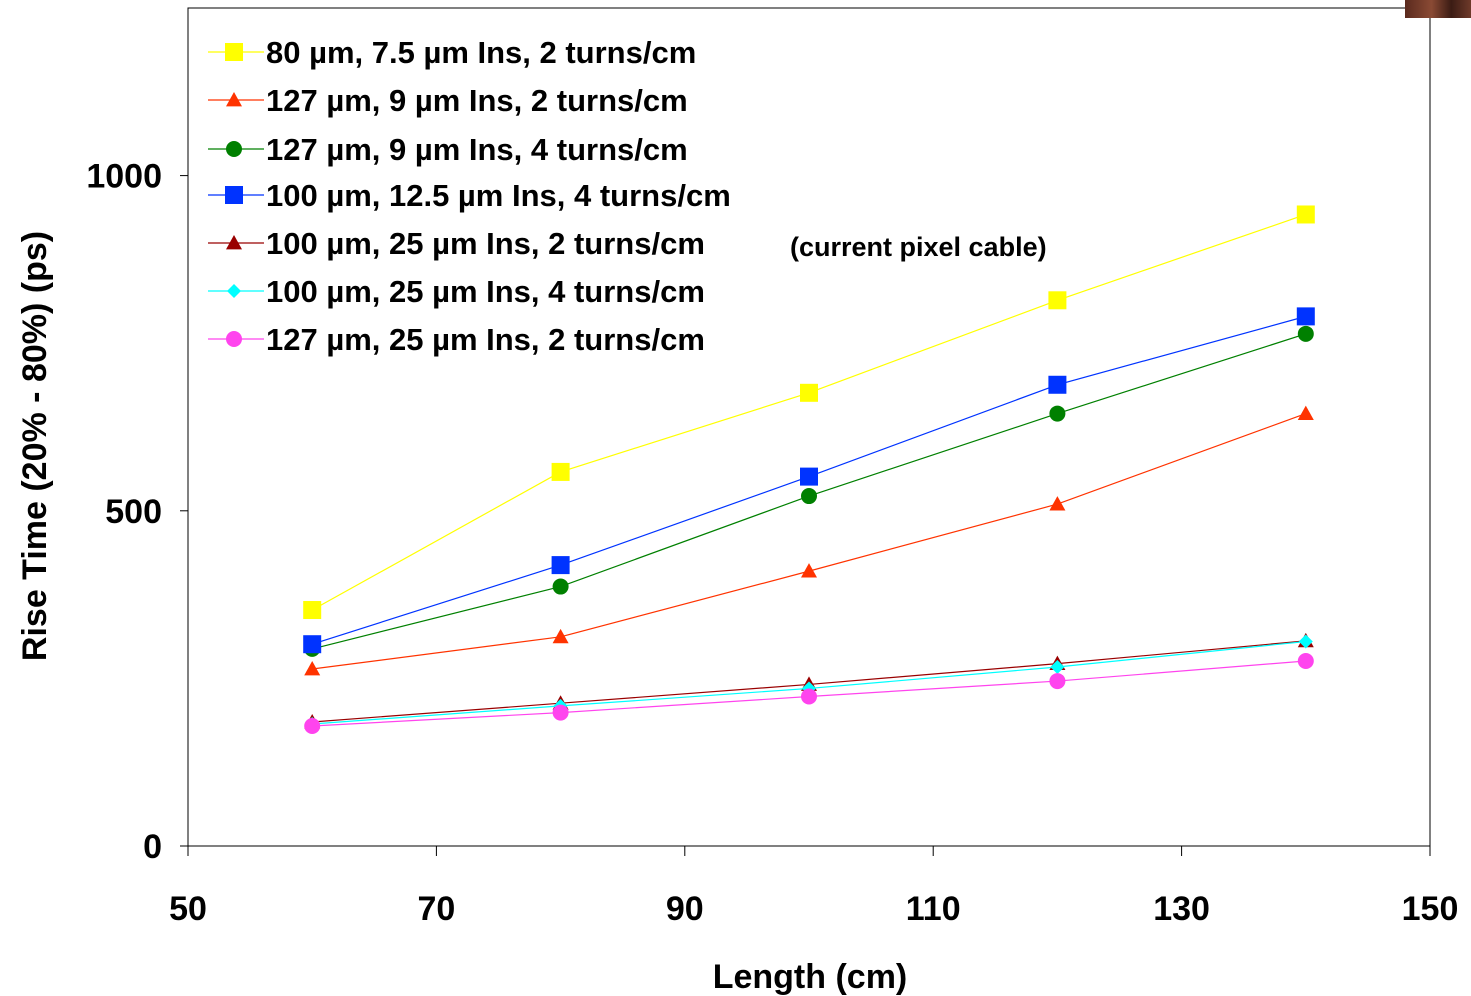 This screenshot has height=996, width=1471. I want to click on x-tick-label: 110, so click(933, 909).